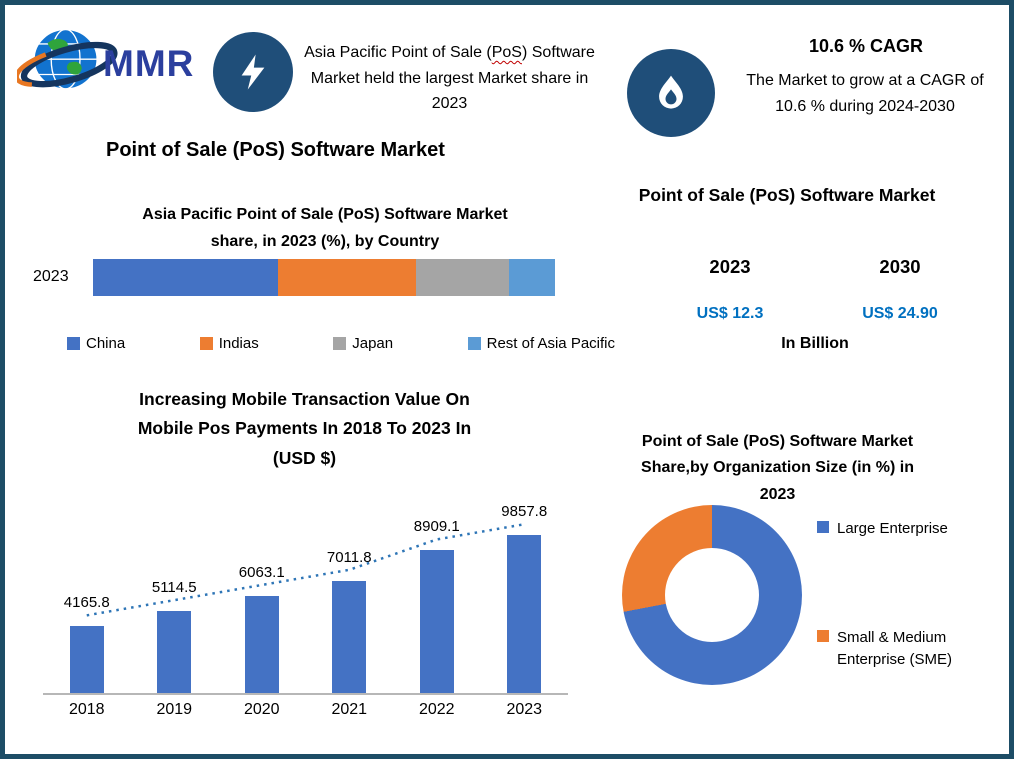  I want to click on bar-column: 9857.8, so click(525, 595).